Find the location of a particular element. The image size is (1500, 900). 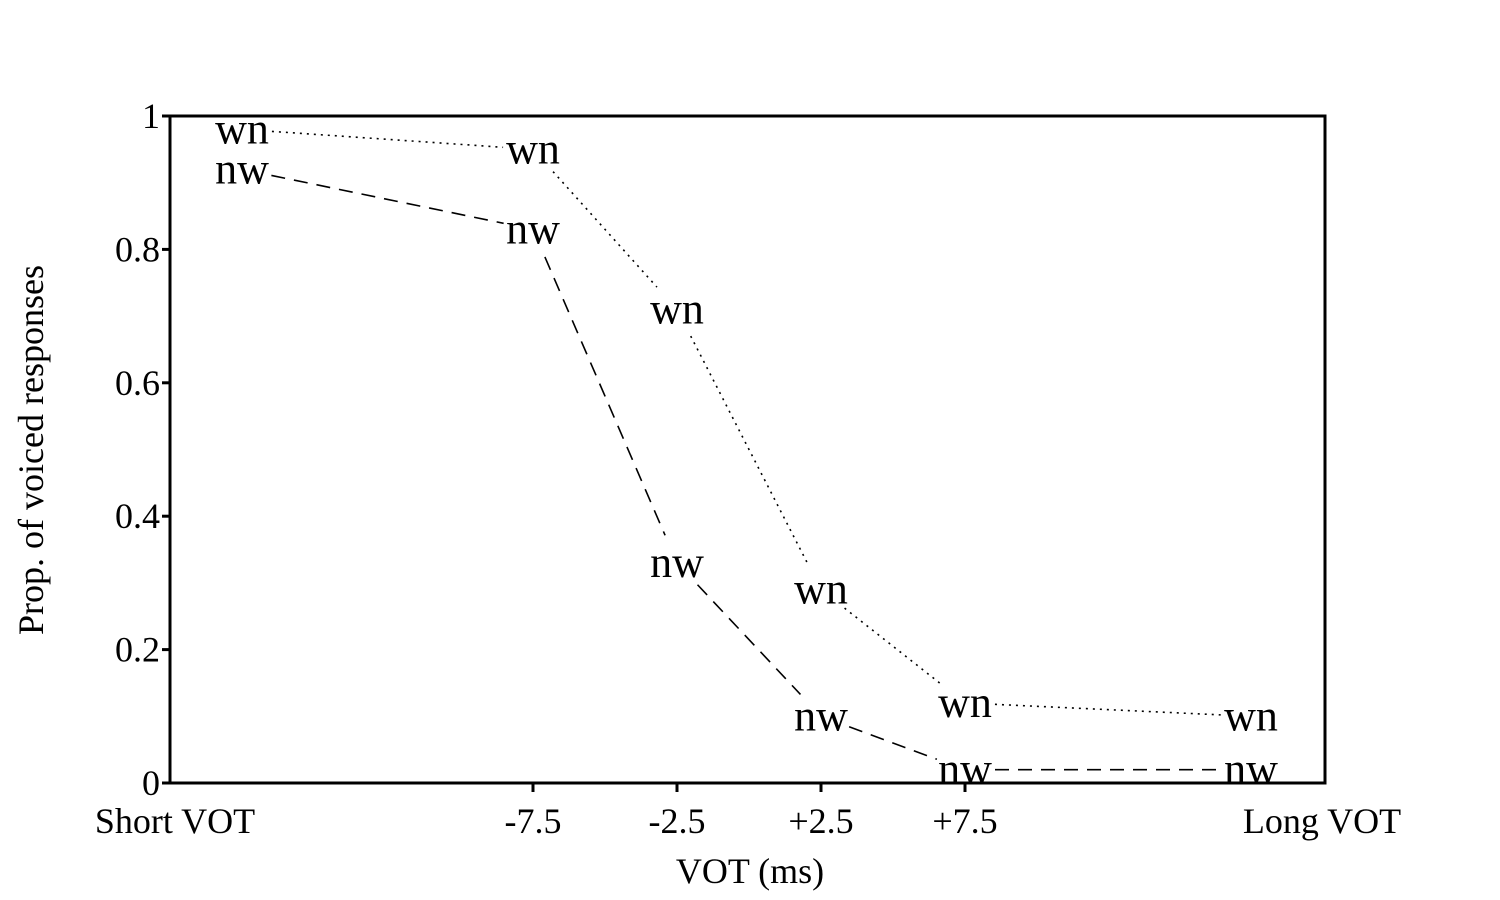

x-tick-label: Short VOT is located at coordinates (175, 821).